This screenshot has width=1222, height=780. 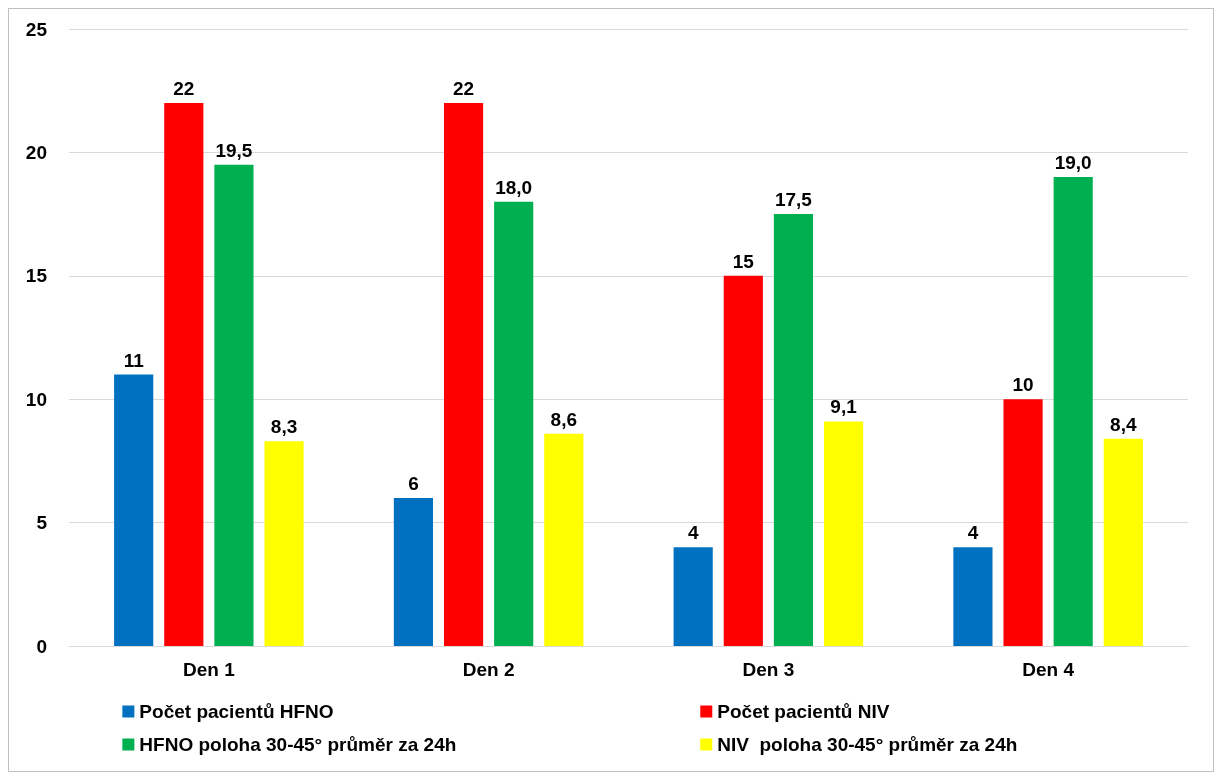 I want to click on y-tick-label: 25, so click(x=36, y=29).